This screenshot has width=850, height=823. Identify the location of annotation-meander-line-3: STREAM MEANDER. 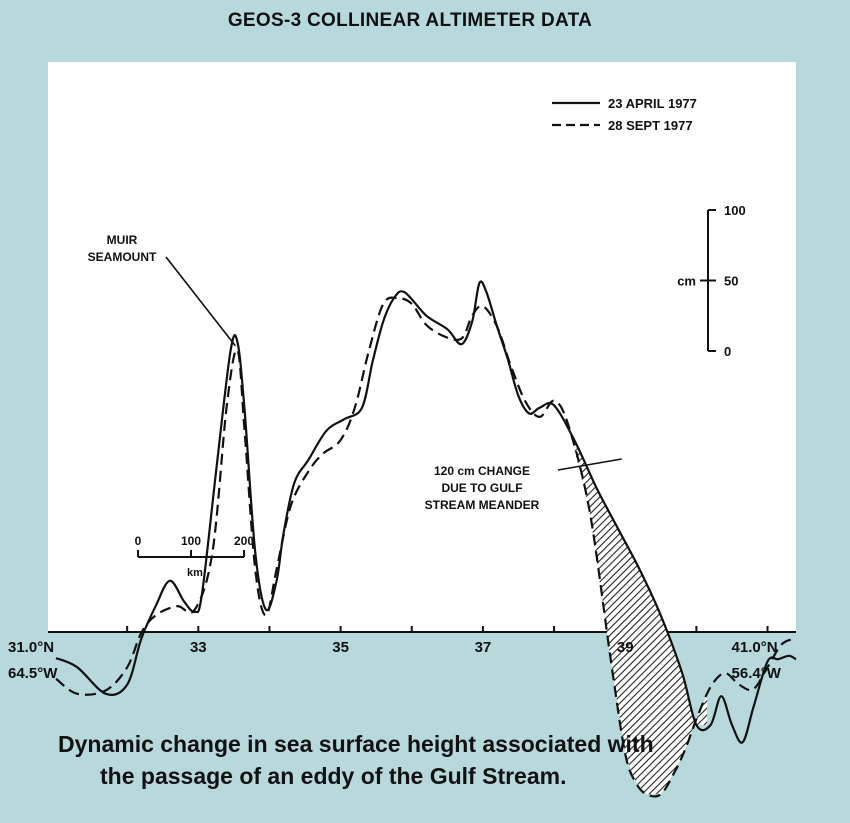
(482, 505).